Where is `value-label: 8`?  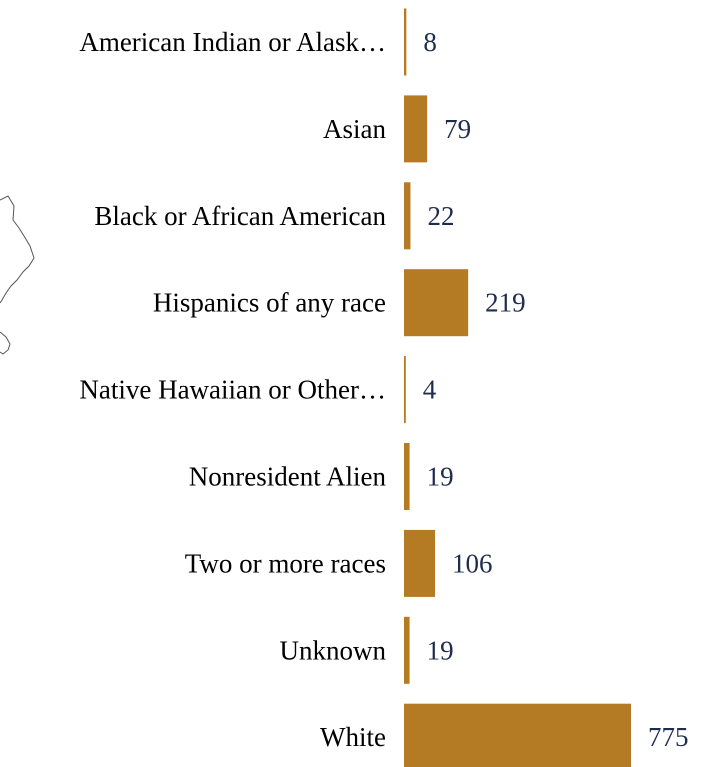
value-label: 8 is located at coordinates (430, 42).